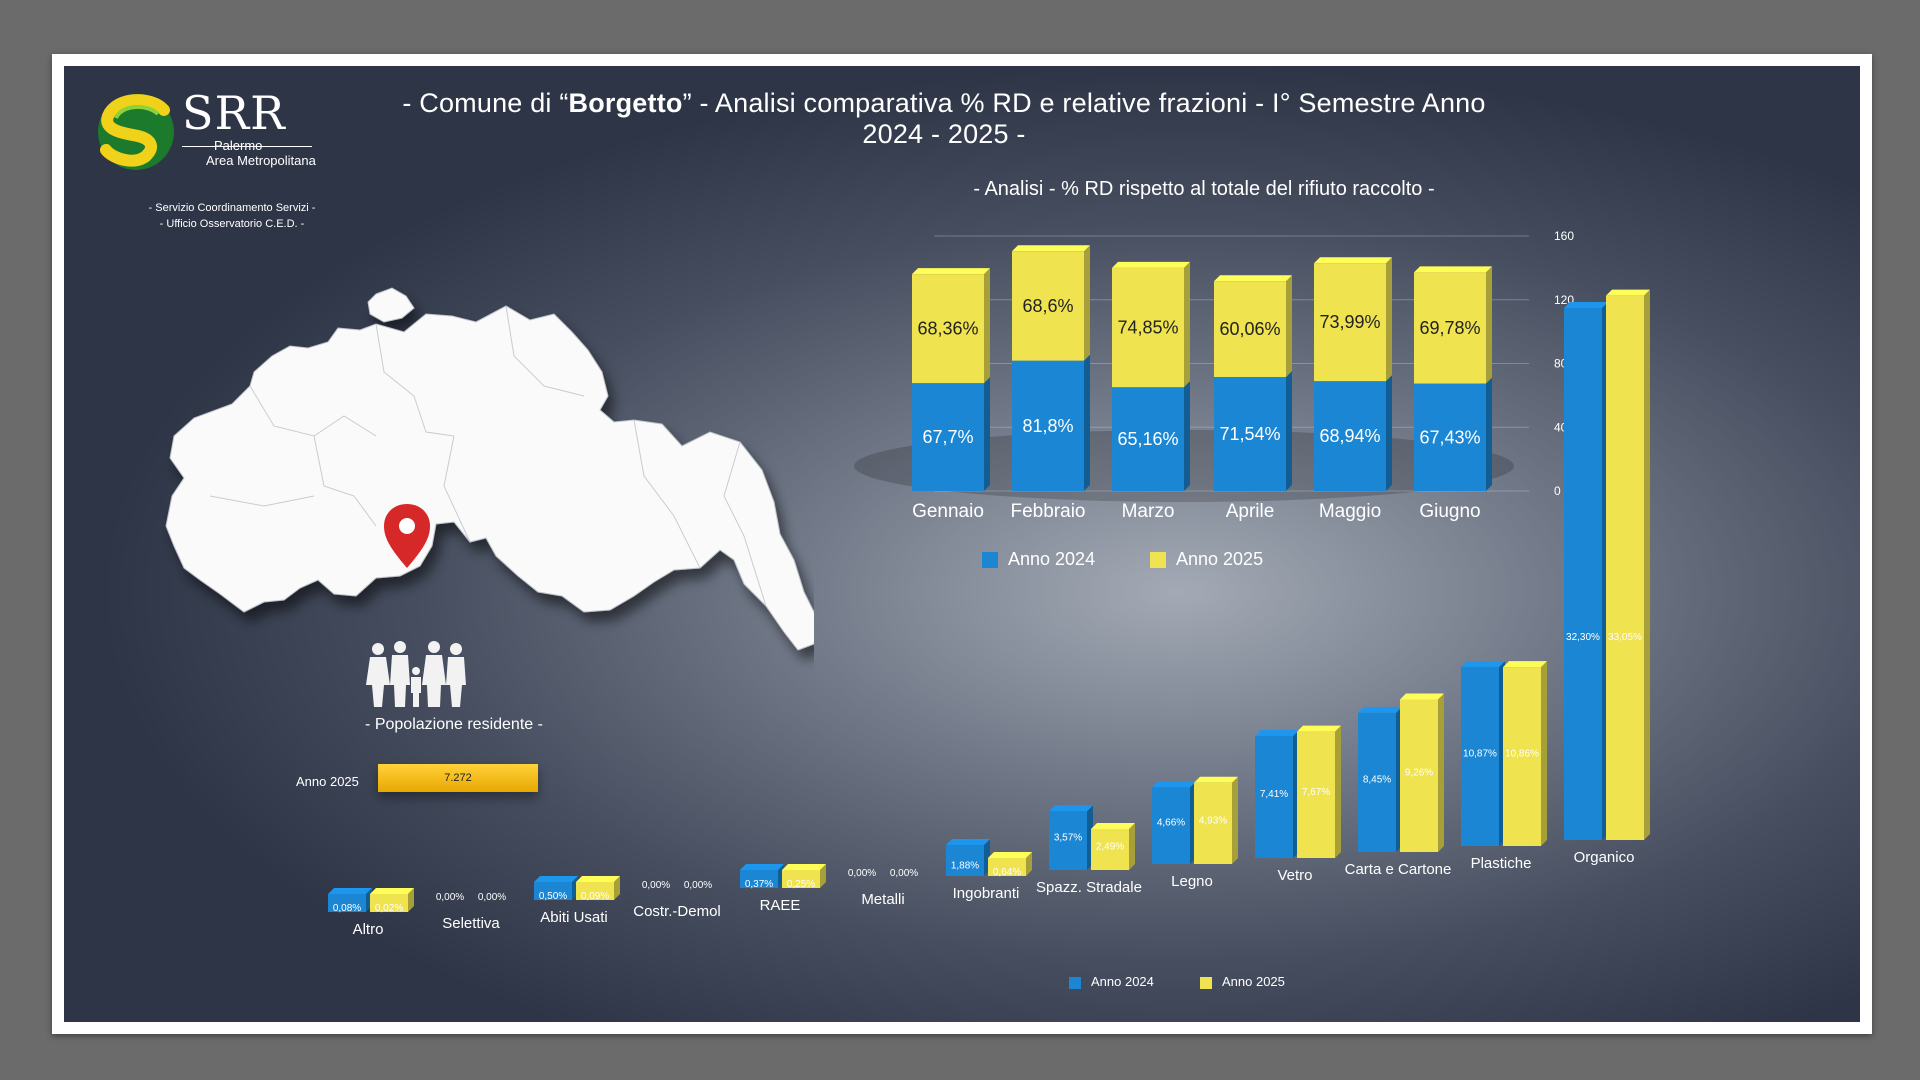  Describe the element at coordinates (1449, 328) in the screenshot. I see `data-label-2025: 69,78%` at that location.